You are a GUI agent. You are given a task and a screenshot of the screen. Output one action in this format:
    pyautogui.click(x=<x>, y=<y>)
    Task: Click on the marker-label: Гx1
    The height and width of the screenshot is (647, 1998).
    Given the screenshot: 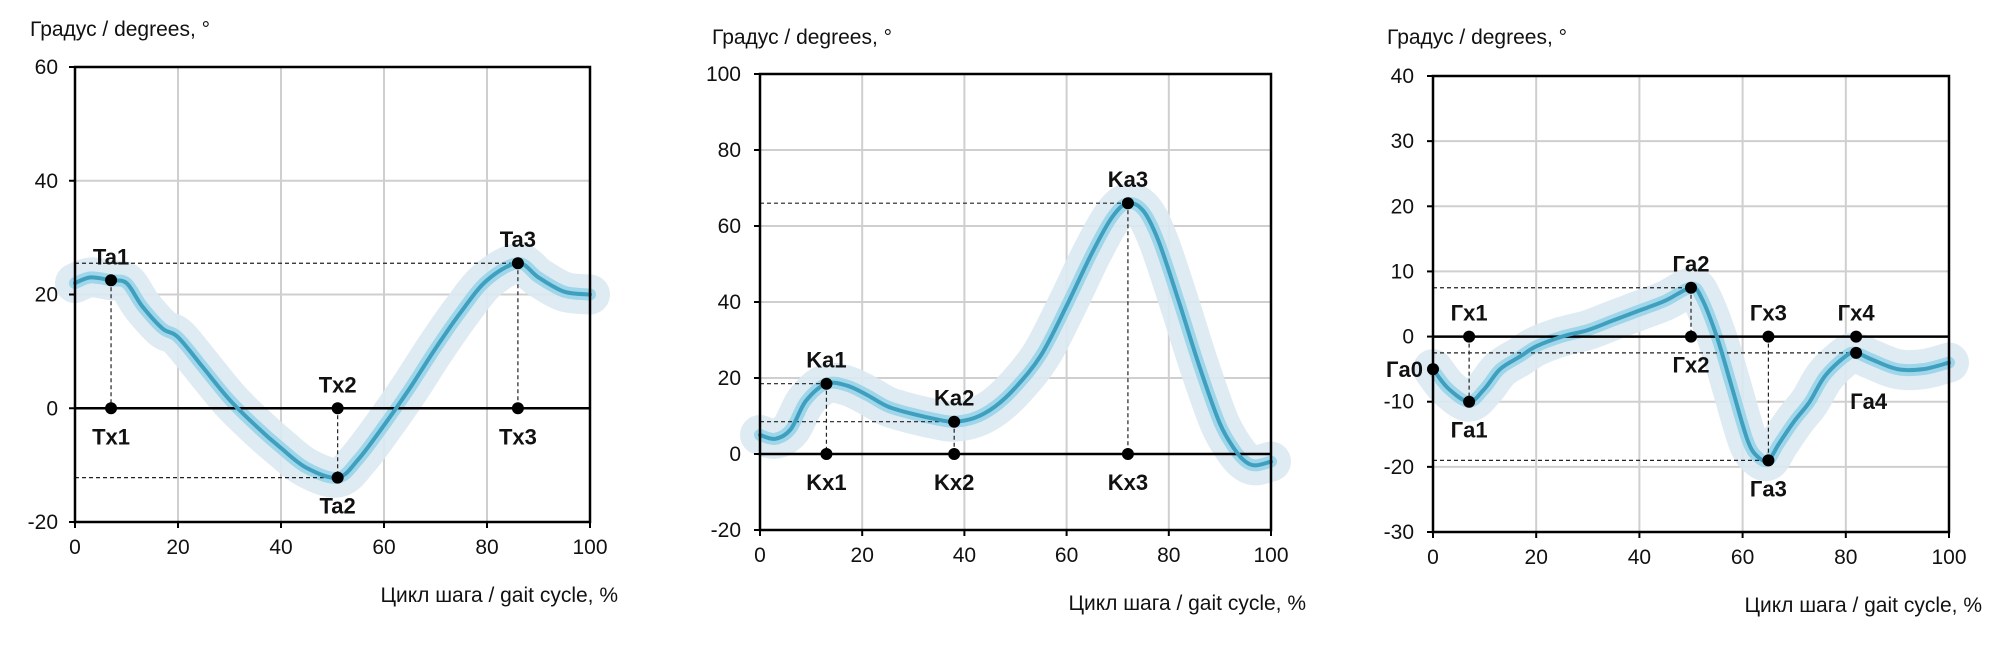 What is the action you would take?
    pyautogui.click(x=1469, y=313)
    